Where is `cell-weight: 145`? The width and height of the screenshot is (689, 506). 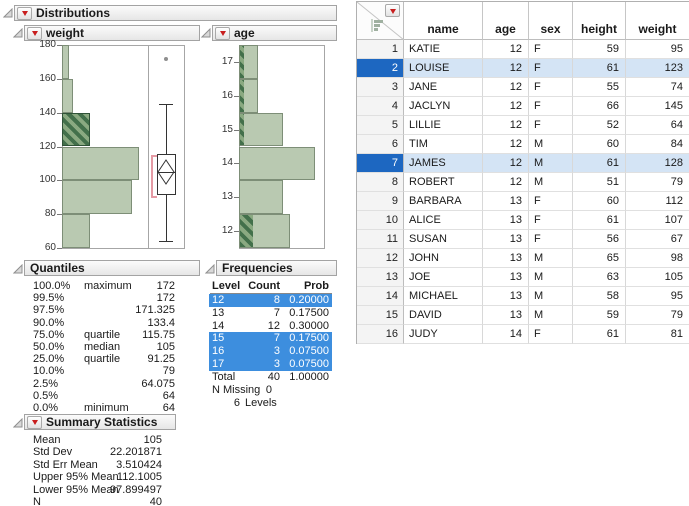 cell-weight: 145 is located at coordinates (657, 106).